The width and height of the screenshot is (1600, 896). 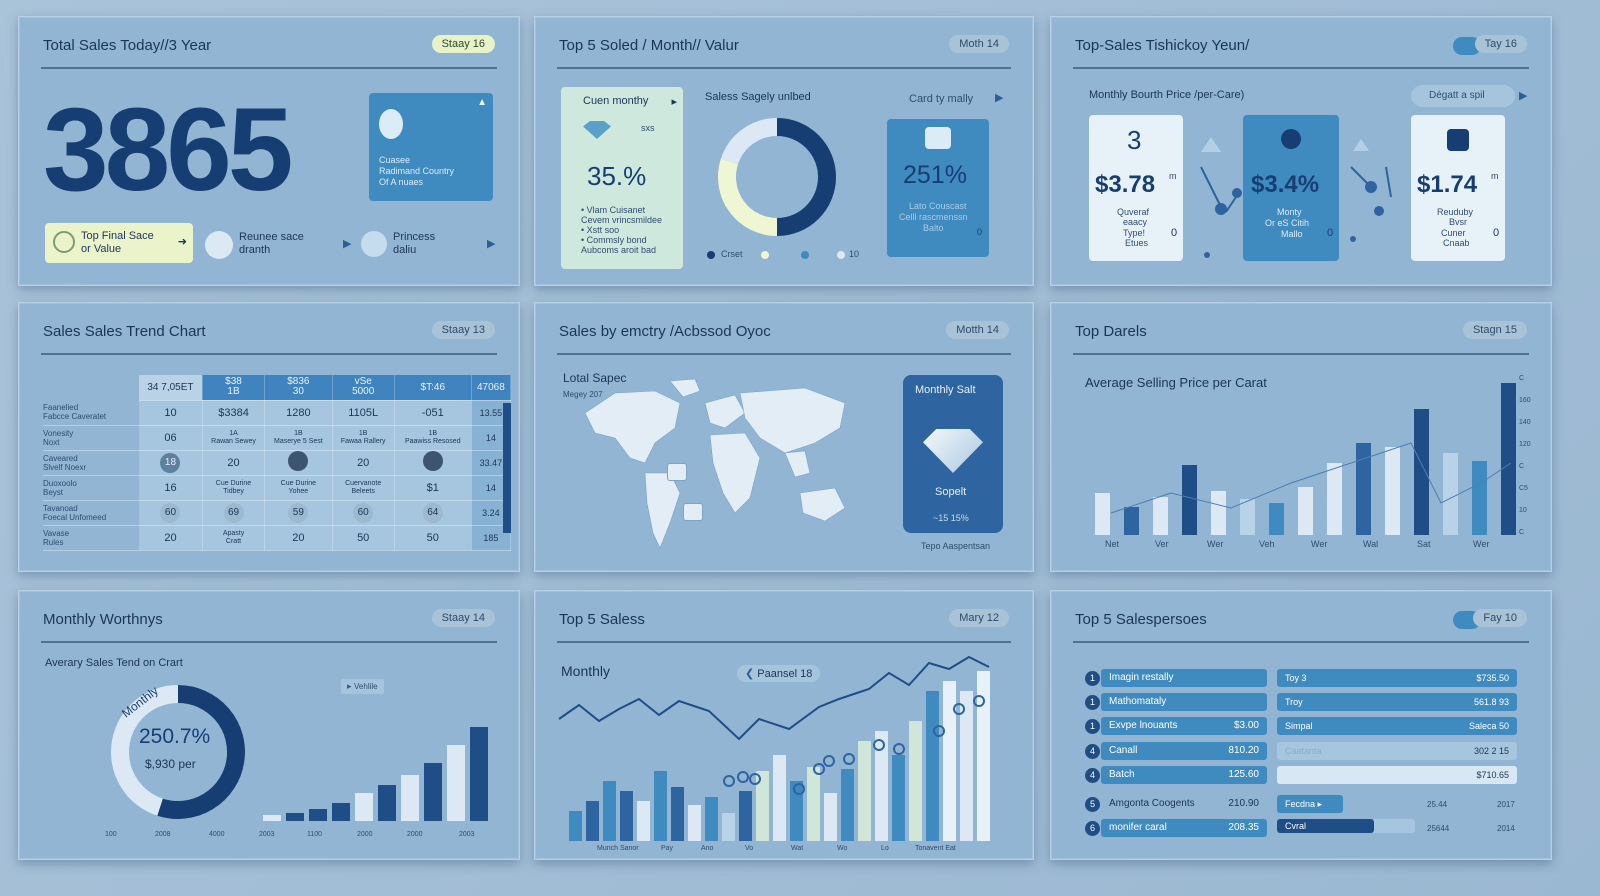 I want to click on price-card: 3 $3.78 m Quveraf eaacy Type! Etues 0, so click(x=1136, y=188).